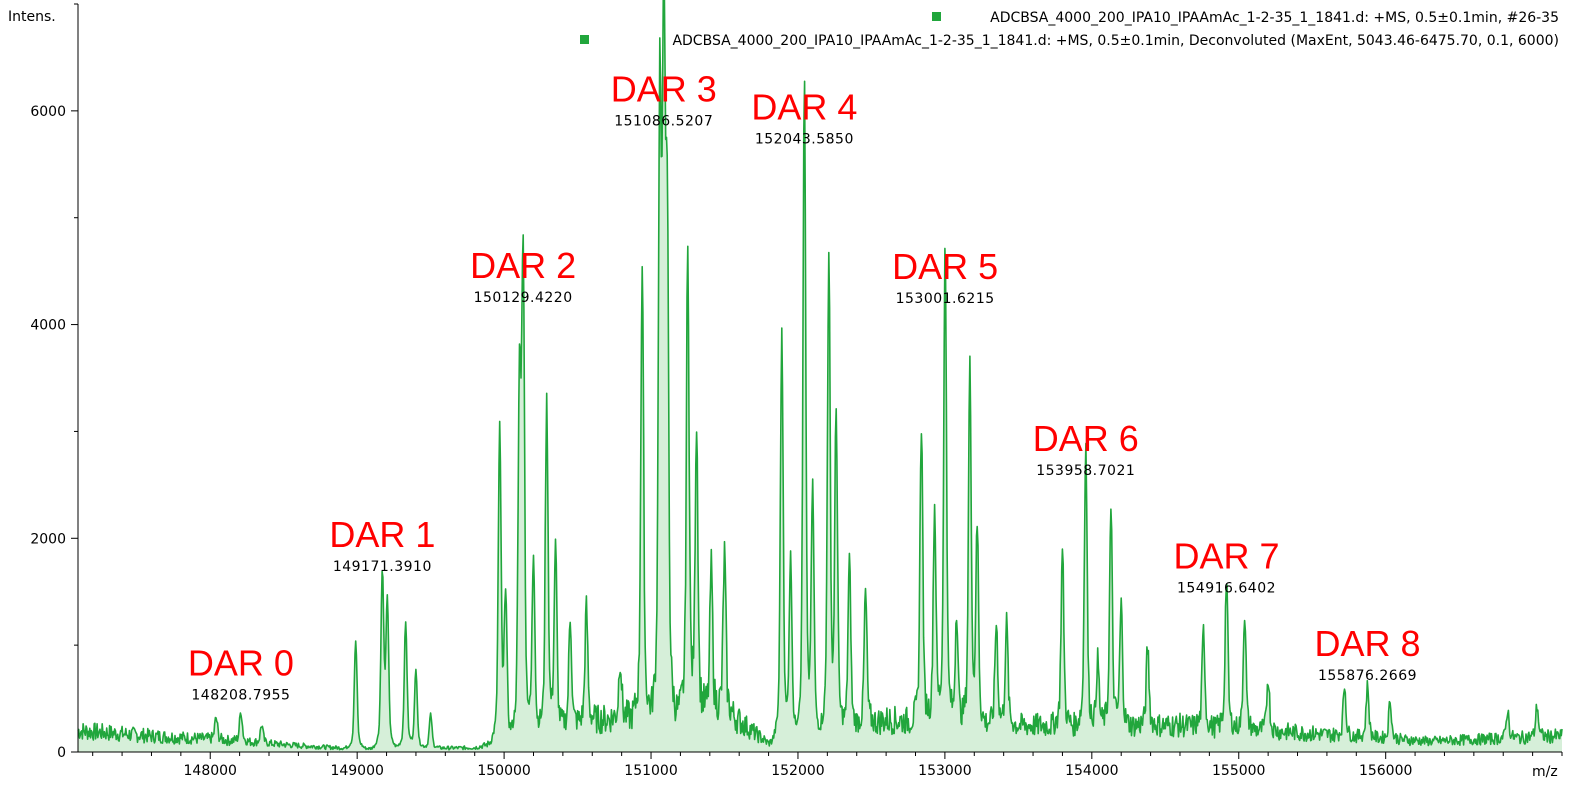 The width and height of the screenshot is (1580, 792). I want to click on x-tick-label: 150000, so click(503, 771).